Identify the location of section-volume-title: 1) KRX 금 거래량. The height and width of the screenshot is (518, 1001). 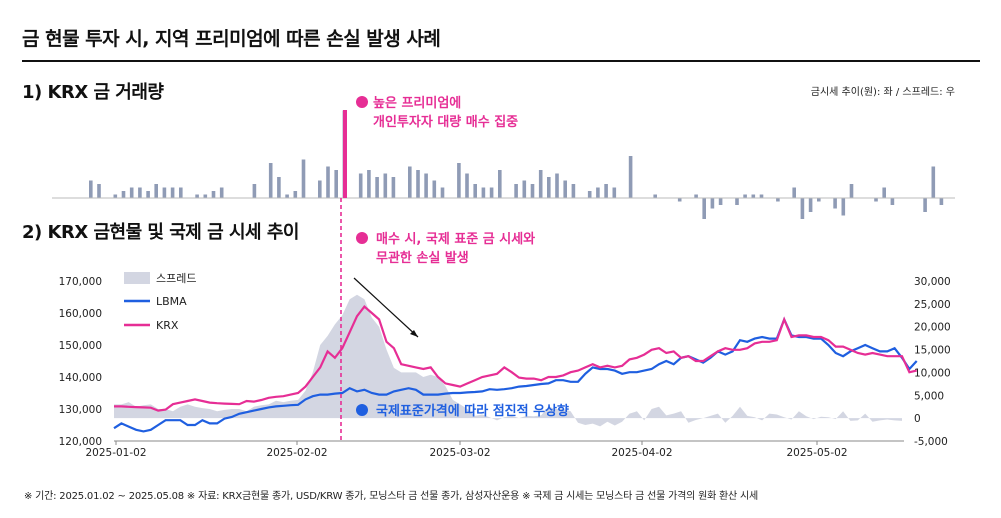
(93, 92).